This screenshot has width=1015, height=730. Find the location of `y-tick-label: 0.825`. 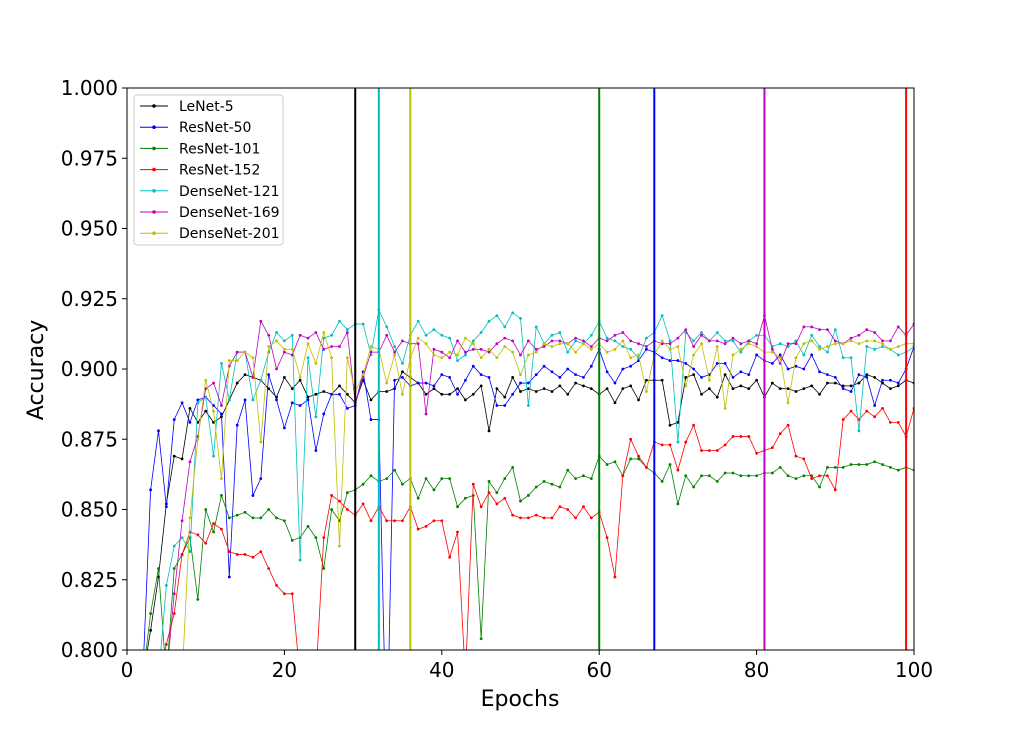

y-tick-label: 0.825 is located at coordinates (89, 580).